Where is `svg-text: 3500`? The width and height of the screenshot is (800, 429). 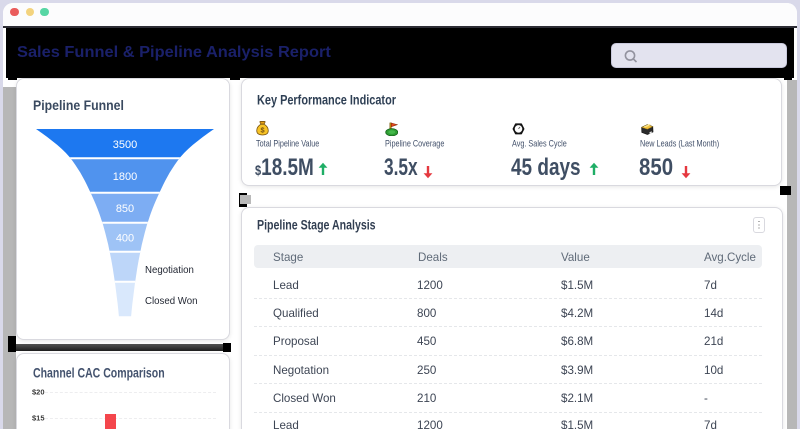
svg-text: 3500 is located at coordinates (125, 145).